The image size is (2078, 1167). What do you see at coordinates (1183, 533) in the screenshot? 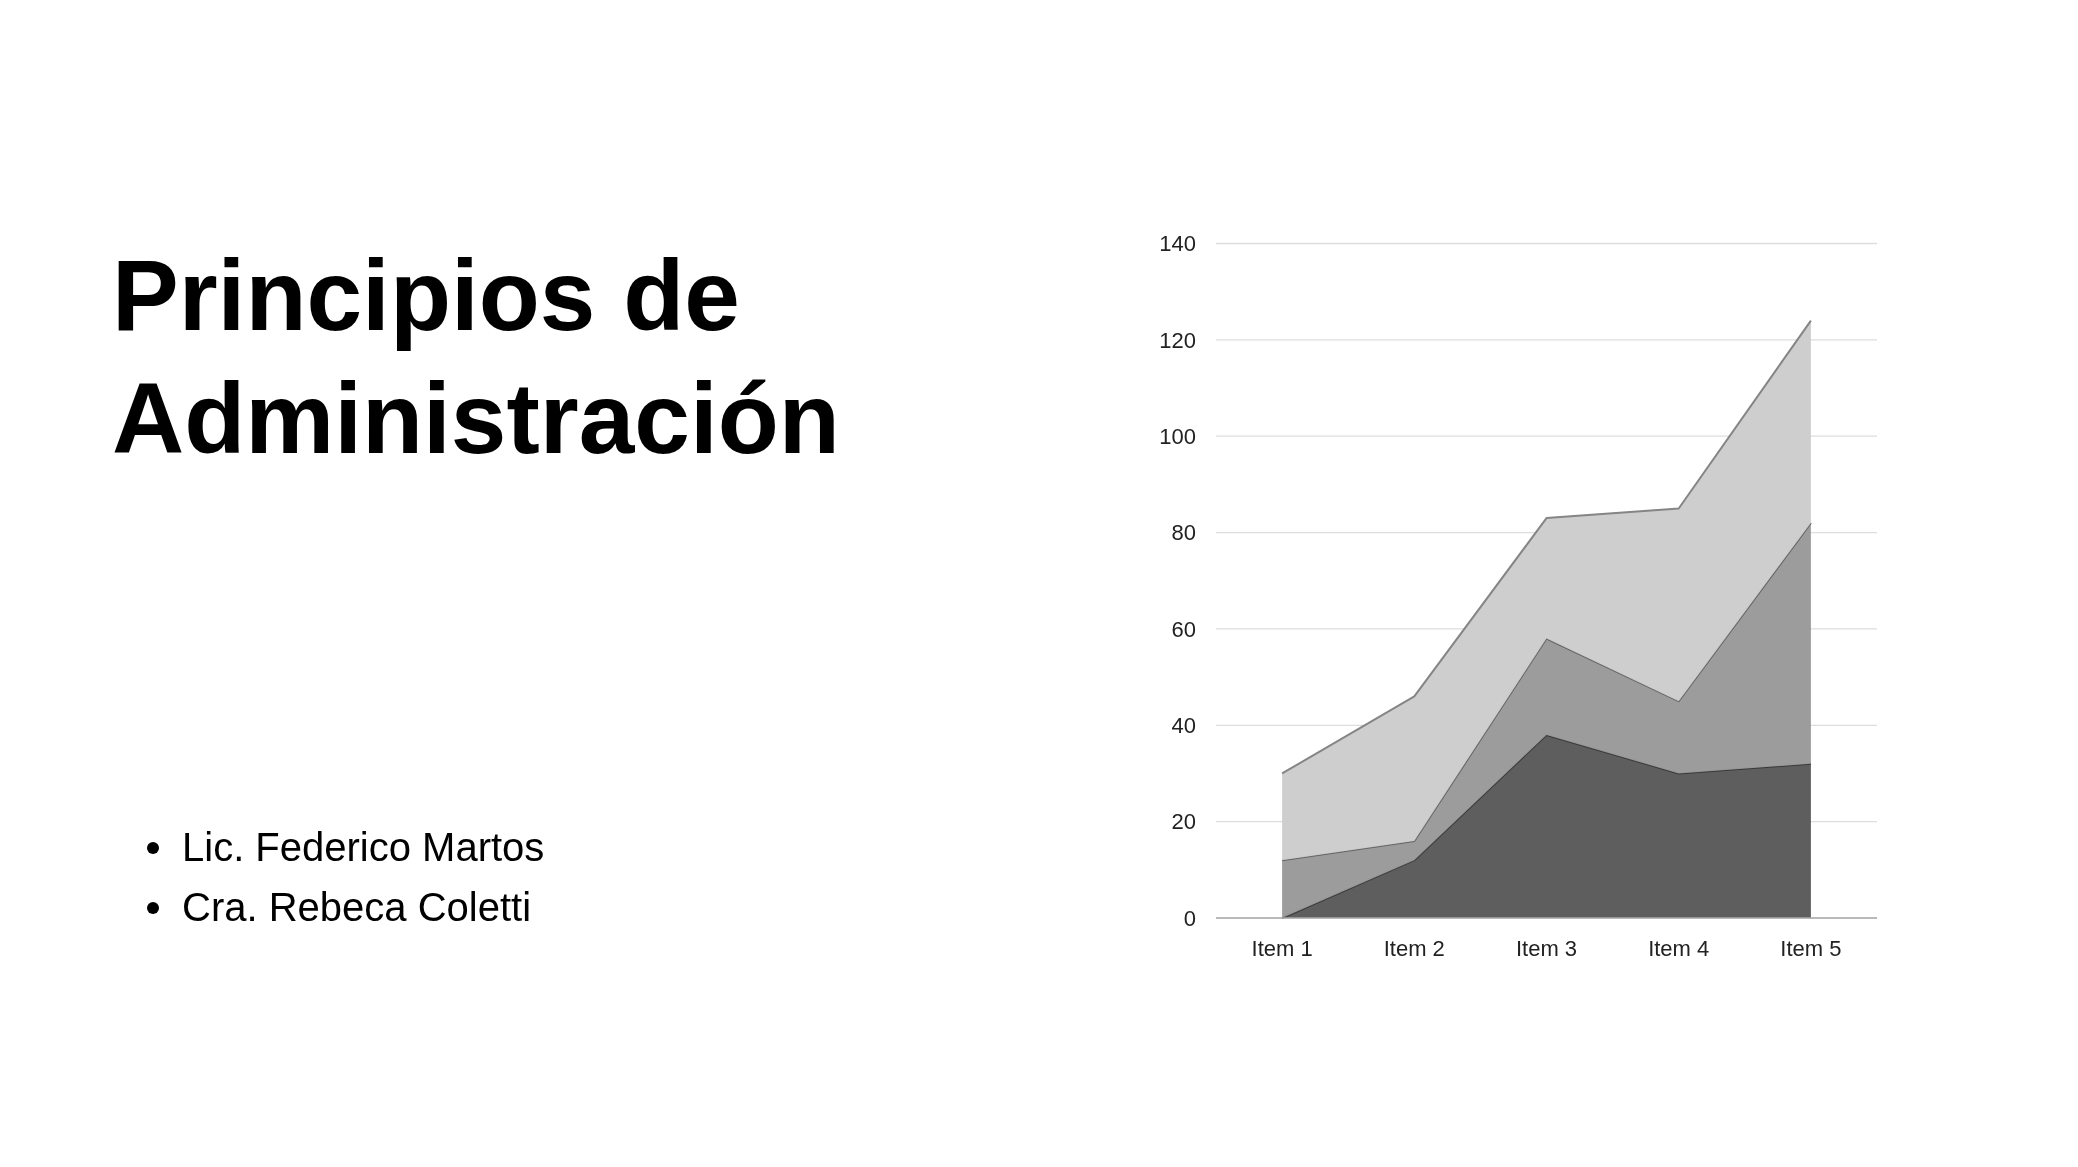
I see `y-tick-label: 80` at bounding box center [1183, 533].